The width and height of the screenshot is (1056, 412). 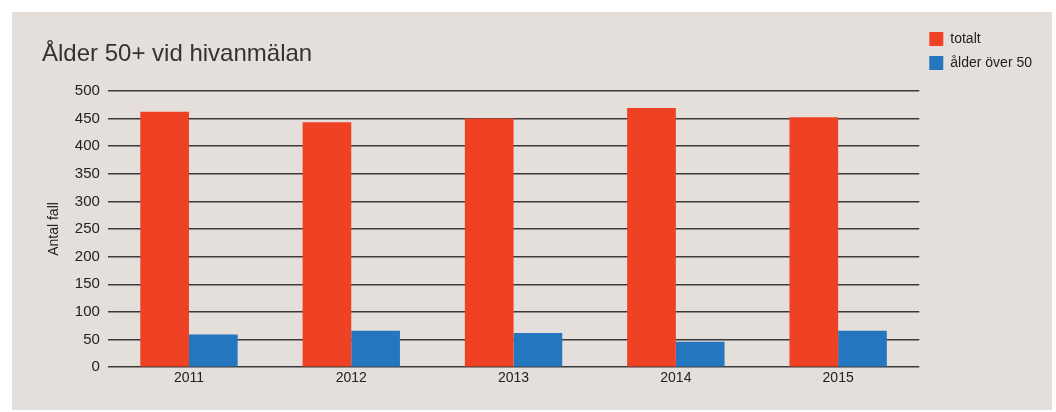 What do you see at coordinates (351, 377) in the screenshot?
I see `x-tick-label: 2012` at bounding box center [351, 377].